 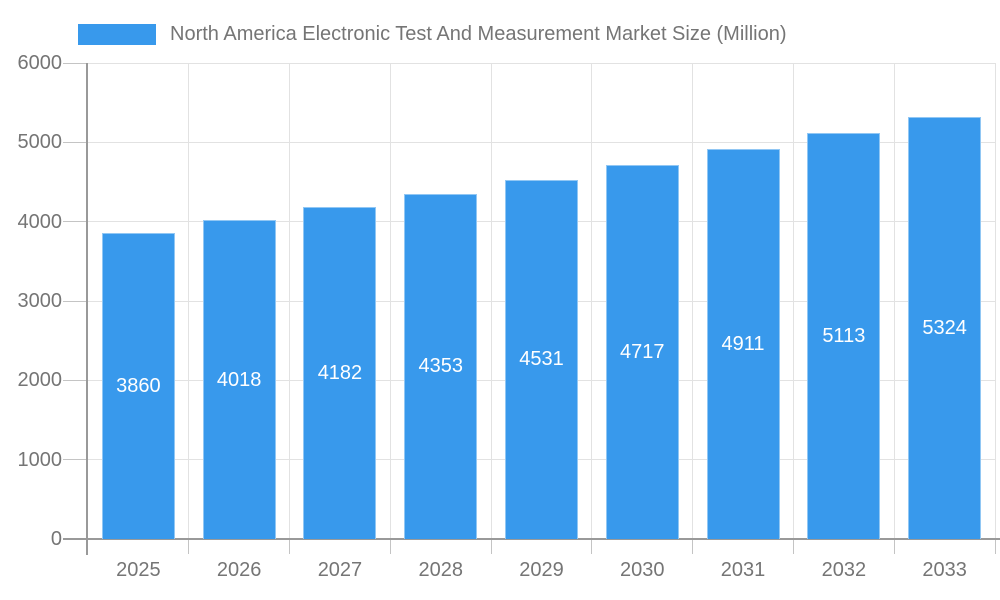 I want to click on bar-value-label: 4182, so click(x=340, y=373).